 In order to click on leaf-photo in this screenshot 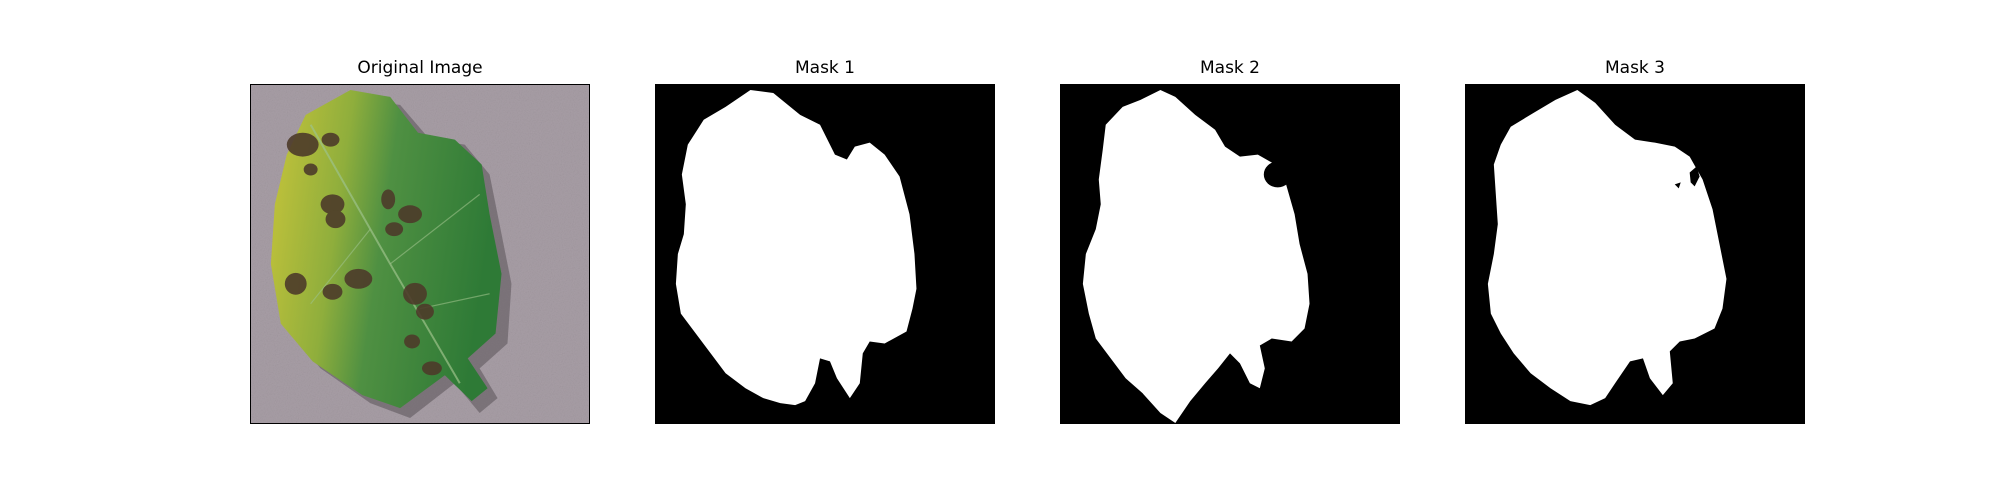, I will do `click(420, 254)`.